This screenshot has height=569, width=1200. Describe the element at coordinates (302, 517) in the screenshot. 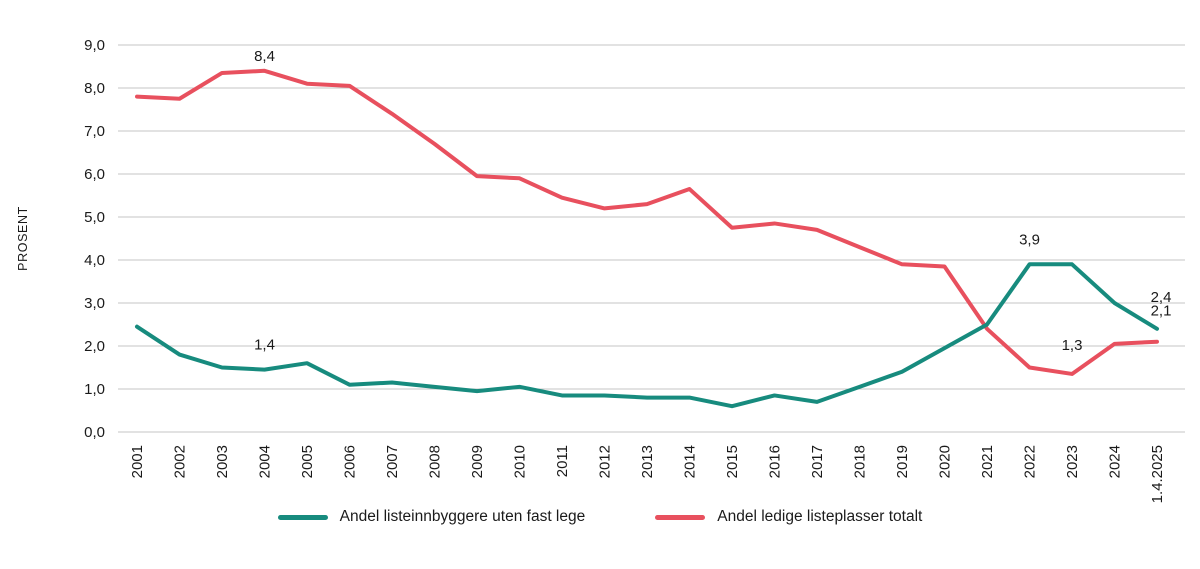

I see `legend-swatch-teal-line` at that location.